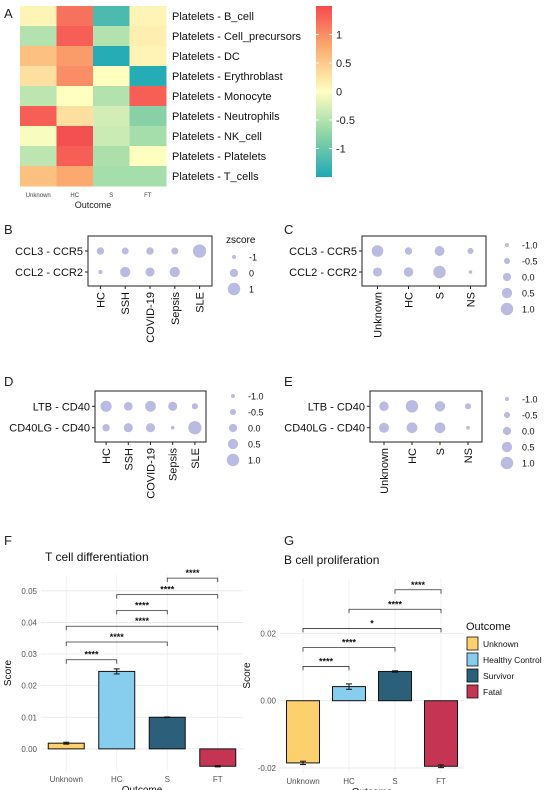 Image resolution: width=550 pixels, height=790 pixels. I want to click on bar-y-tick-label: 0.02, so click(268, 633).